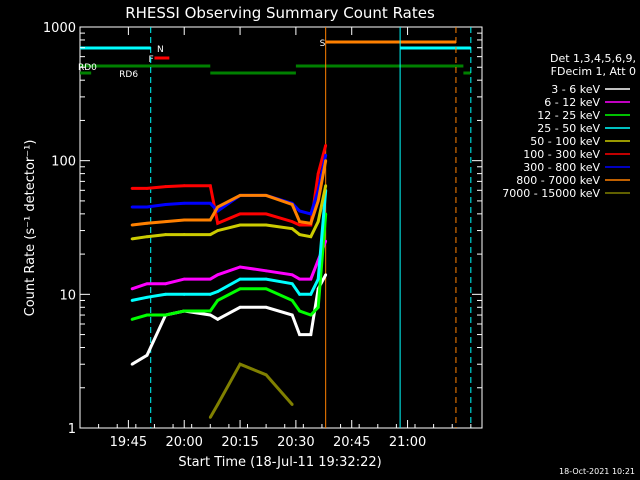 This screenshot has width=640, height=480. I want to click on legend-label: 7000 - 15000 keV, so click(551, 193).